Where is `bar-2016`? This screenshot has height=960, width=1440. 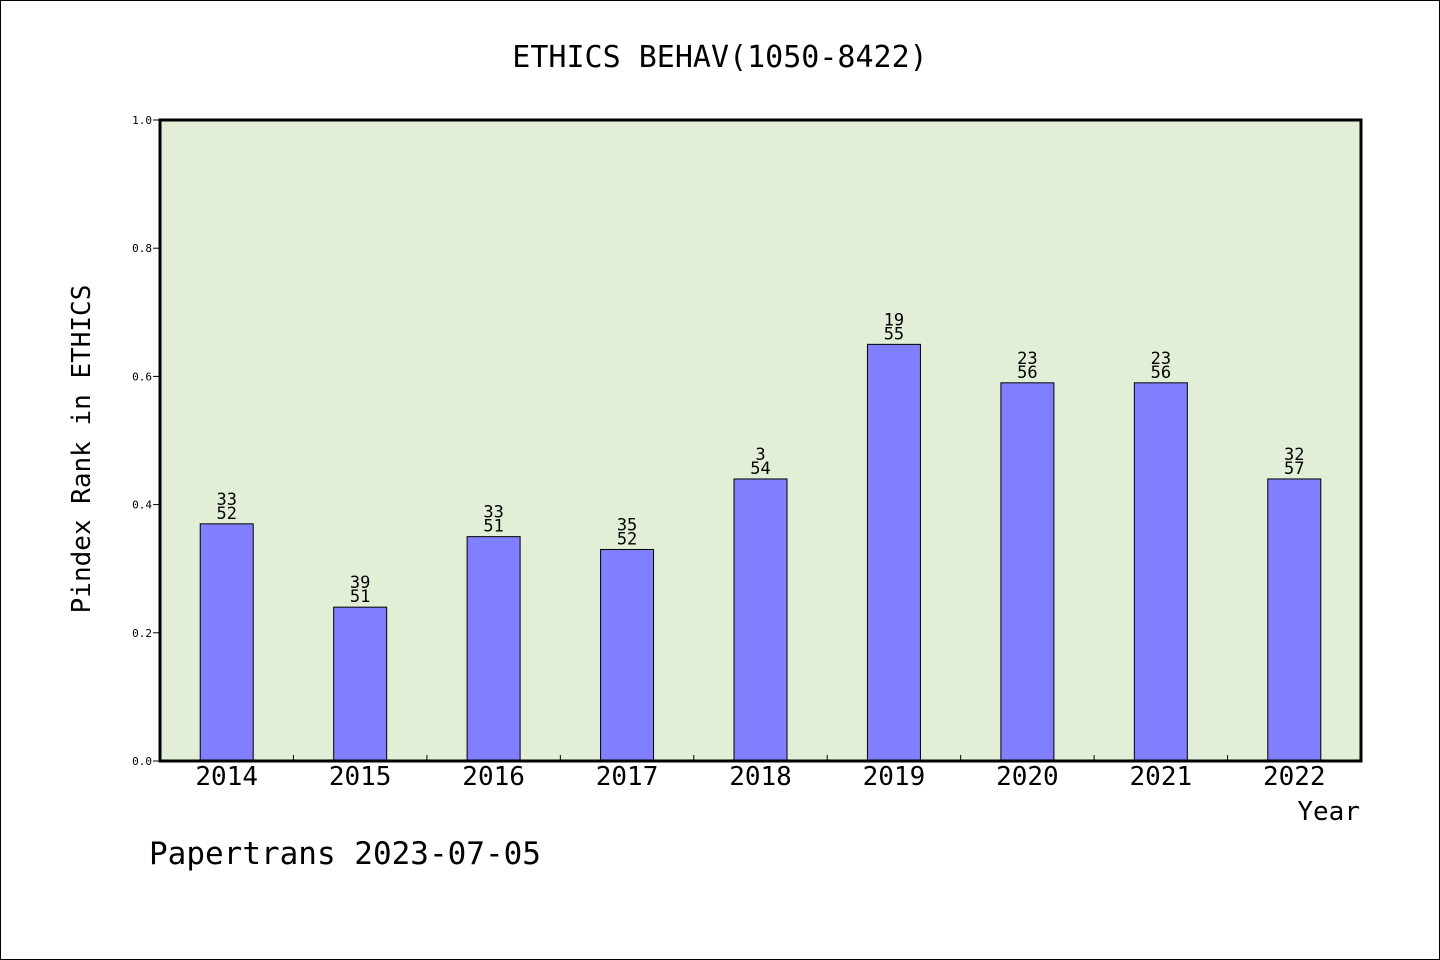
bar-2016 is located at coordinates (493, 649).